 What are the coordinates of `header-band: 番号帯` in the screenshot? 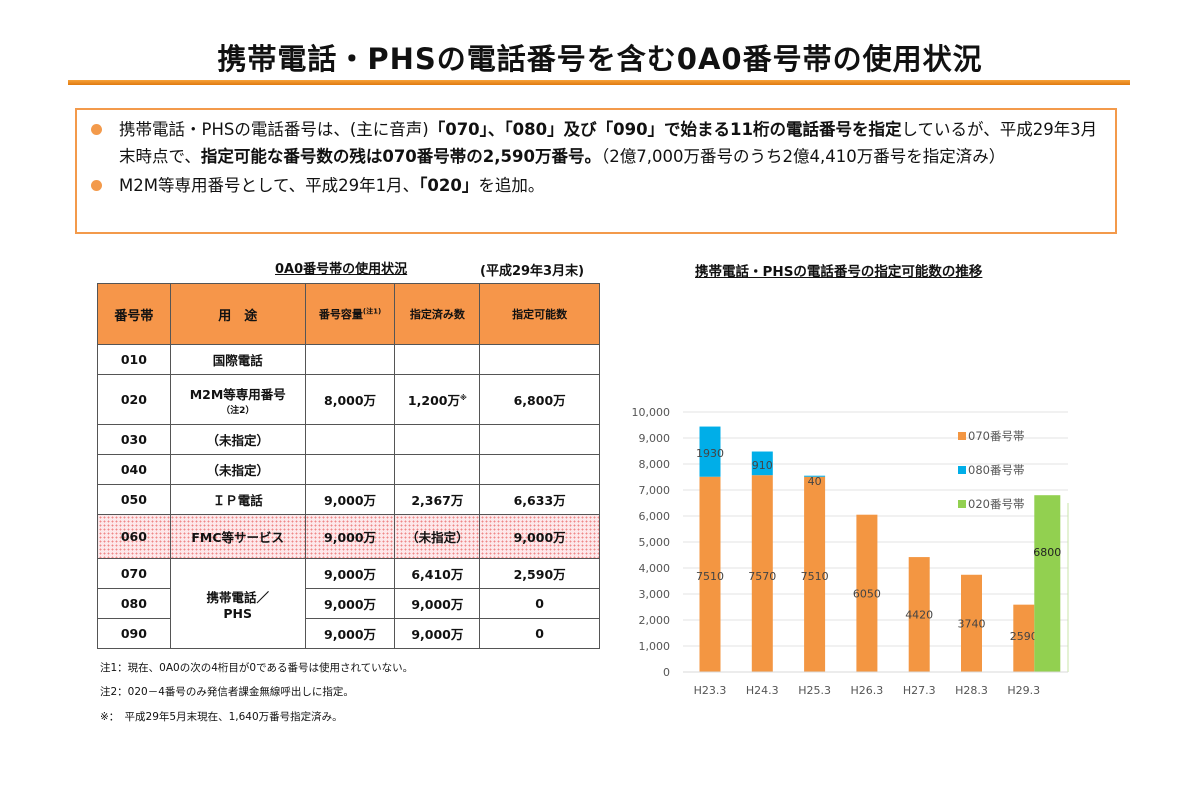 It's located at (134, 314).